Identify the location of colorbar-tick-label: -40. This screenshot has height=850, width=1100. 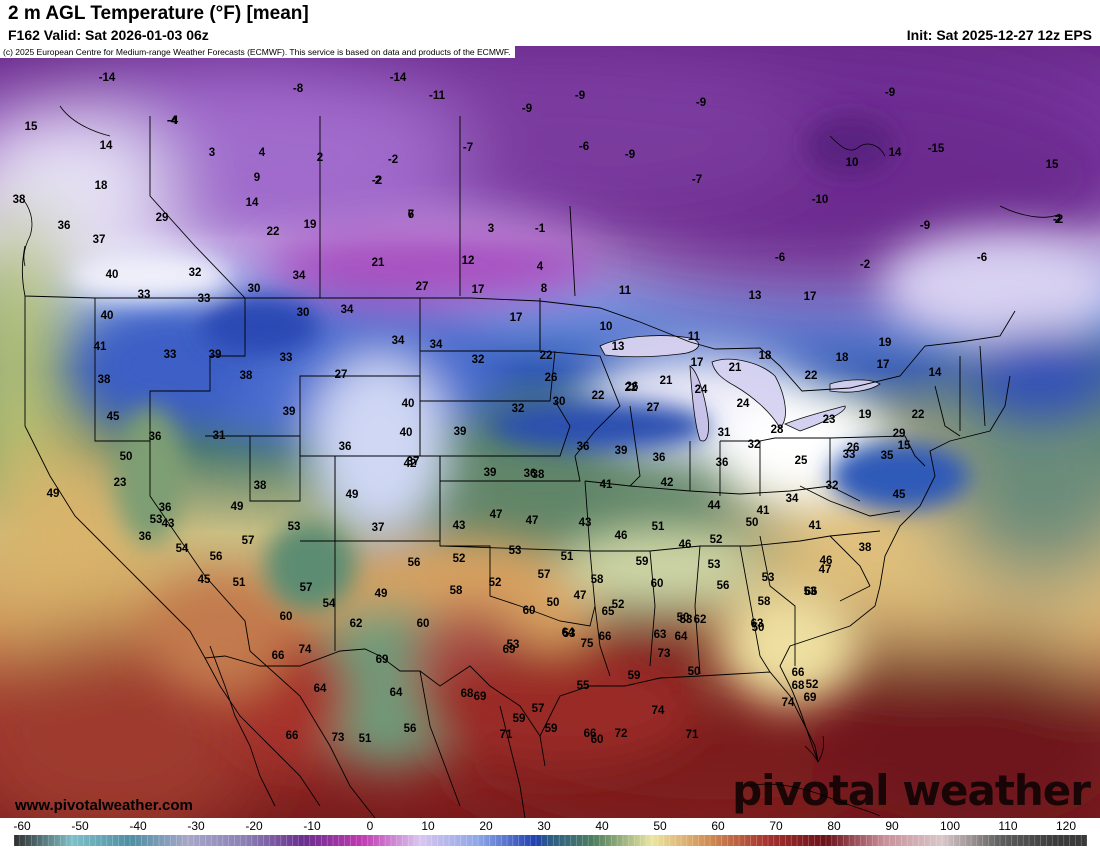
(138, 826).